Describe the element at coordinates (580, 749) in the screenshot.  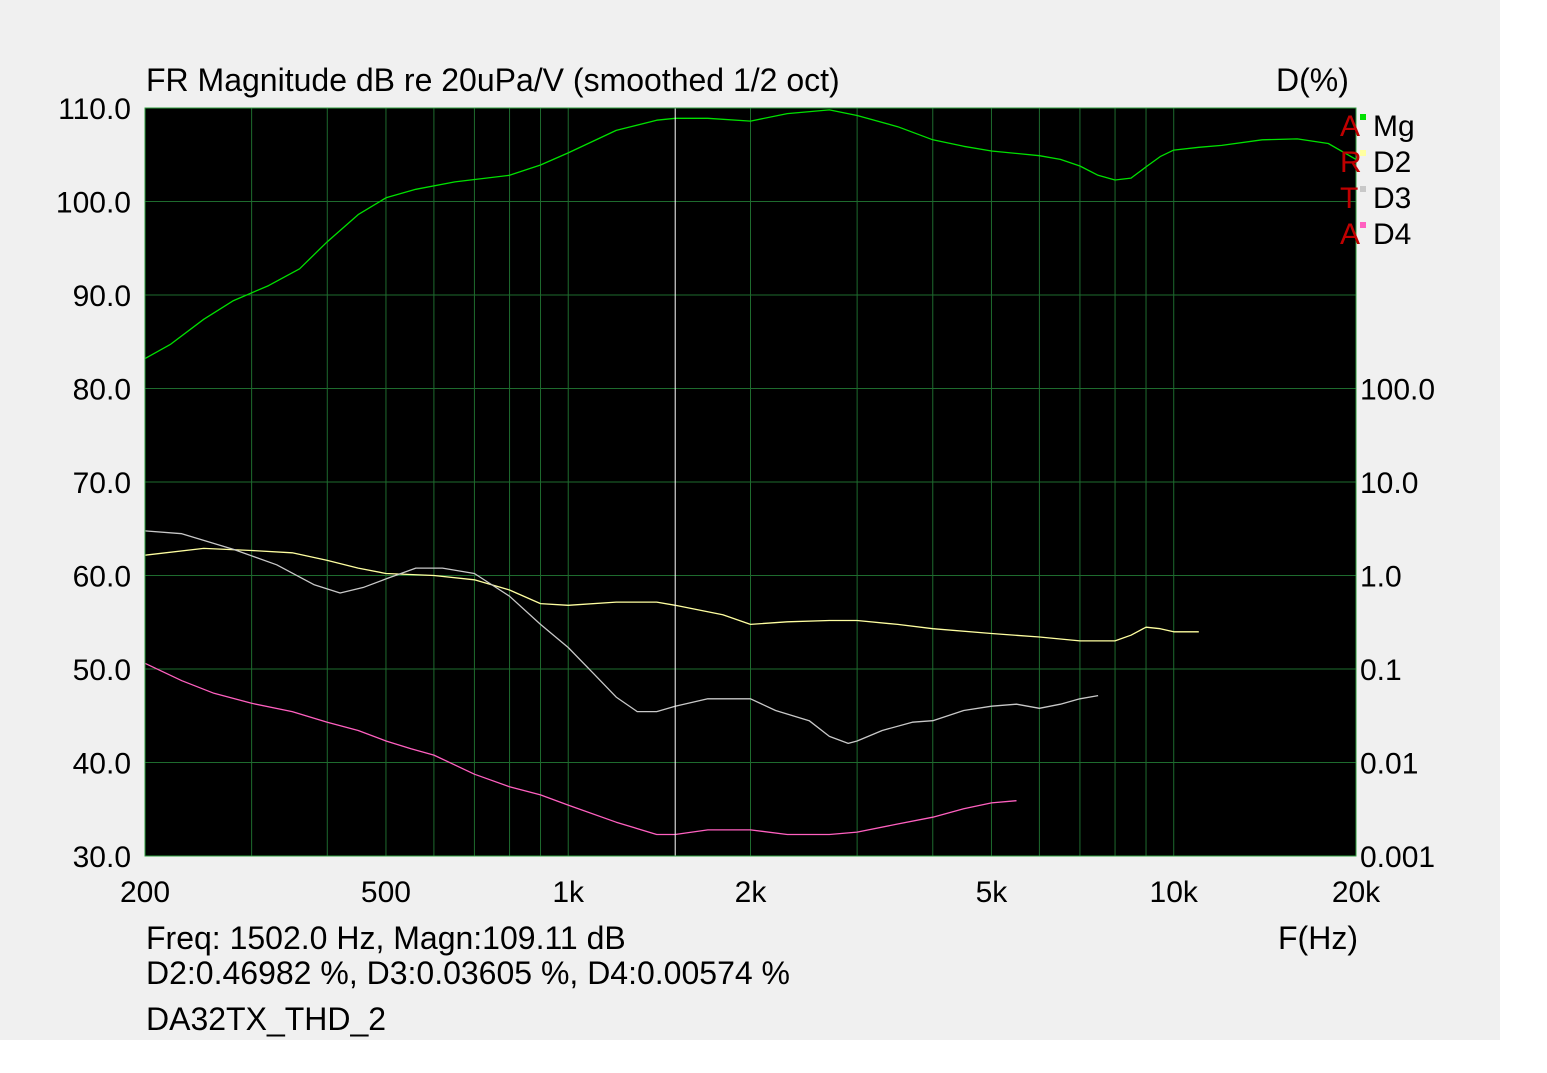
I see `series-line-d4` at that location.